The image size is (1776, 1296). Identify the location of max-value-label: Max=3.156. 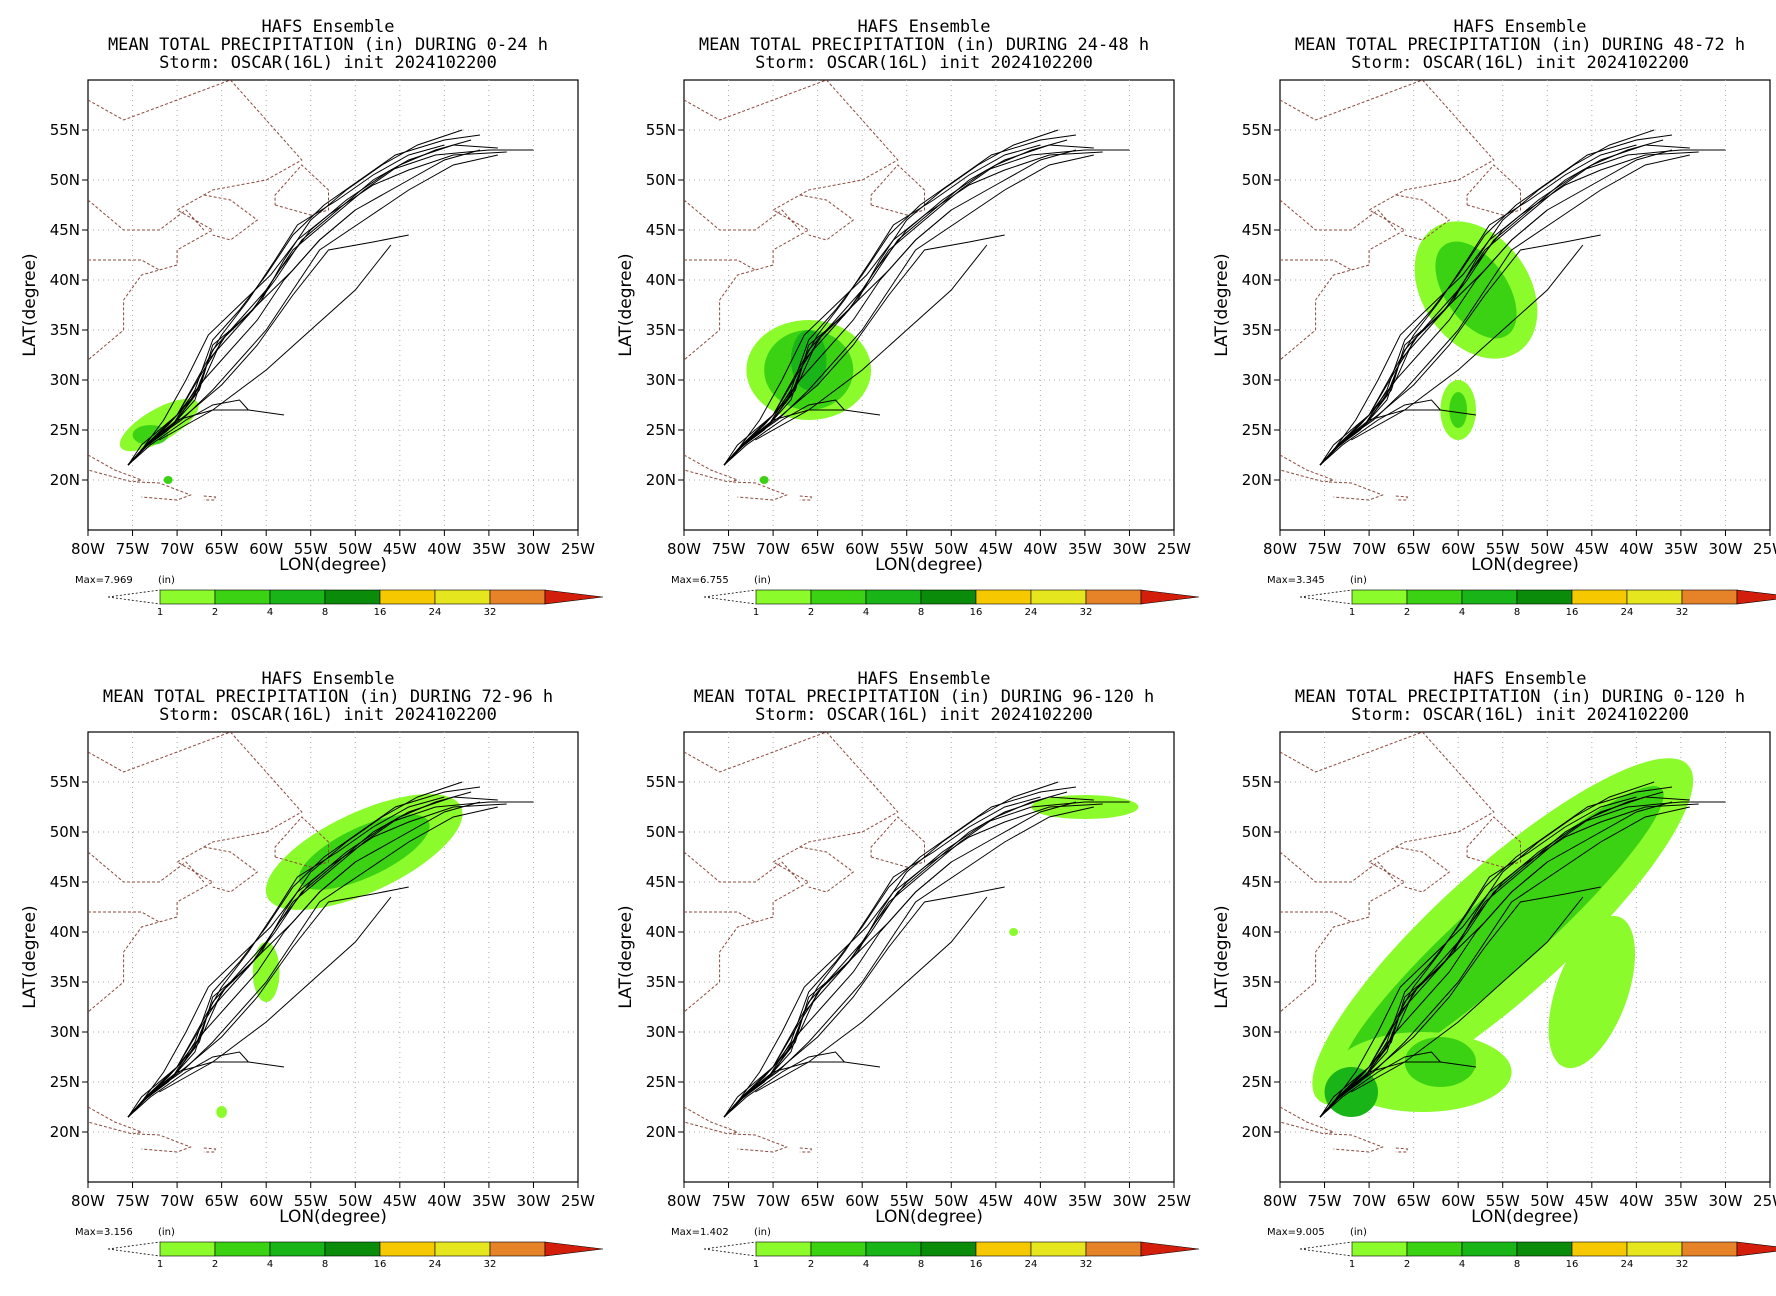
(104, 1232).